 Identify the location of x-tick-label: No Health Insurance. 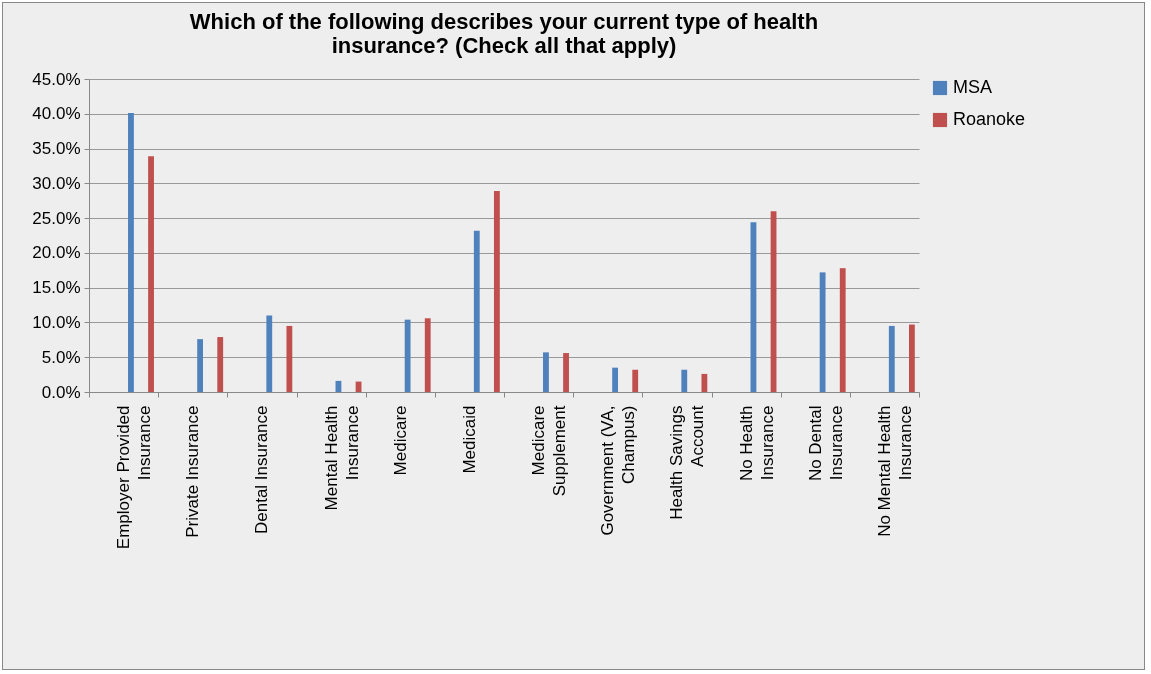
(756, 443).